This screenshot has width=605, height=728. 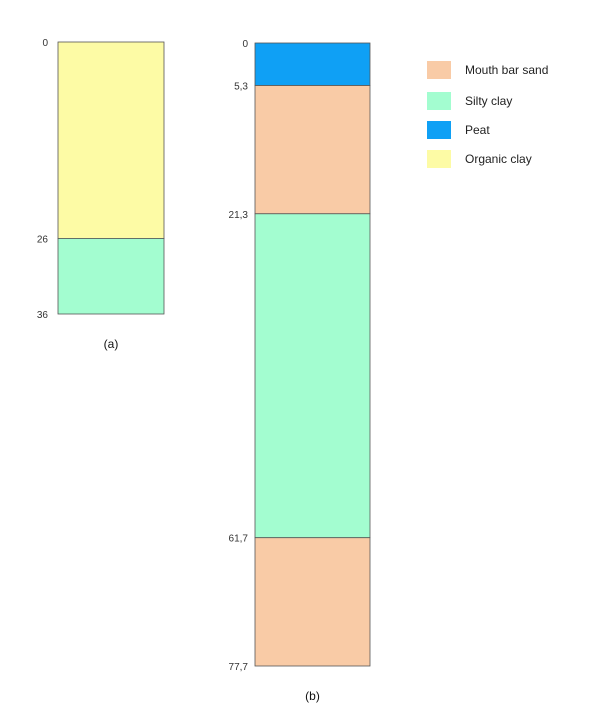 What do you see at coordinates (43, 239) in the screenshot?
I see `depth-label: 26` at bounding box center [43, 239].